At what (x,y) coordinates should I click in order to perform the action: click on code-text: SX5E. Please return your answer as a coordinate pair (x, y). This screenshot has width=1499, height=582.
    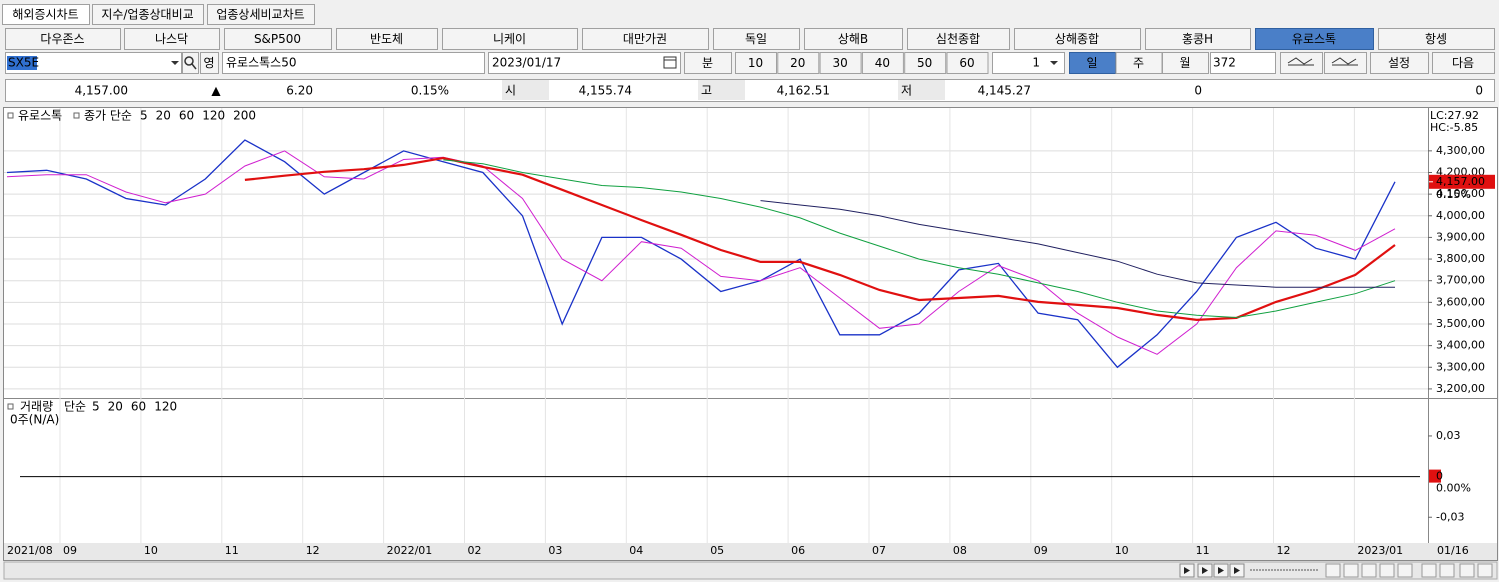
    Looking at the image, I should click on (23, 63).